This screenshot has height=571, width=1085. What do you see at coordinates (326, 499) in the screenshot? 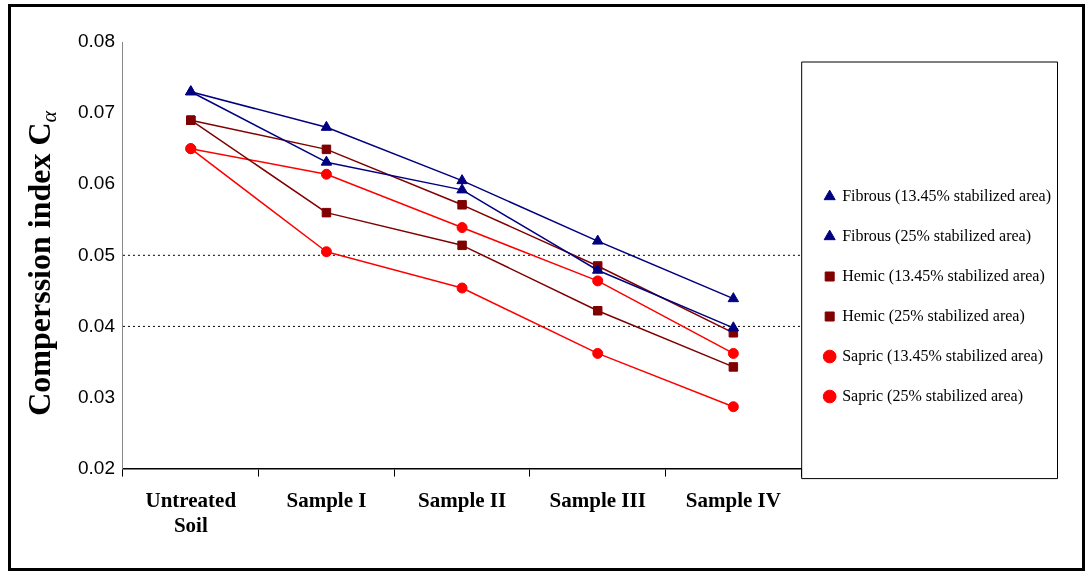
I see `x-tick-label: Sample I` at bounding box center [326, 499].